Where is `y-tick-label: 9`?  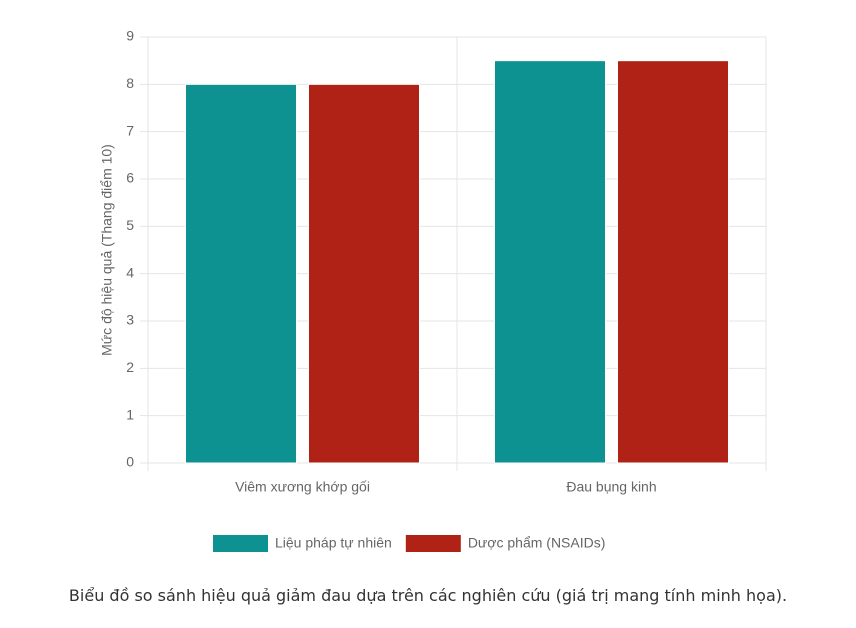 y-tick-label: 9 is located at coordinates (130, 36).